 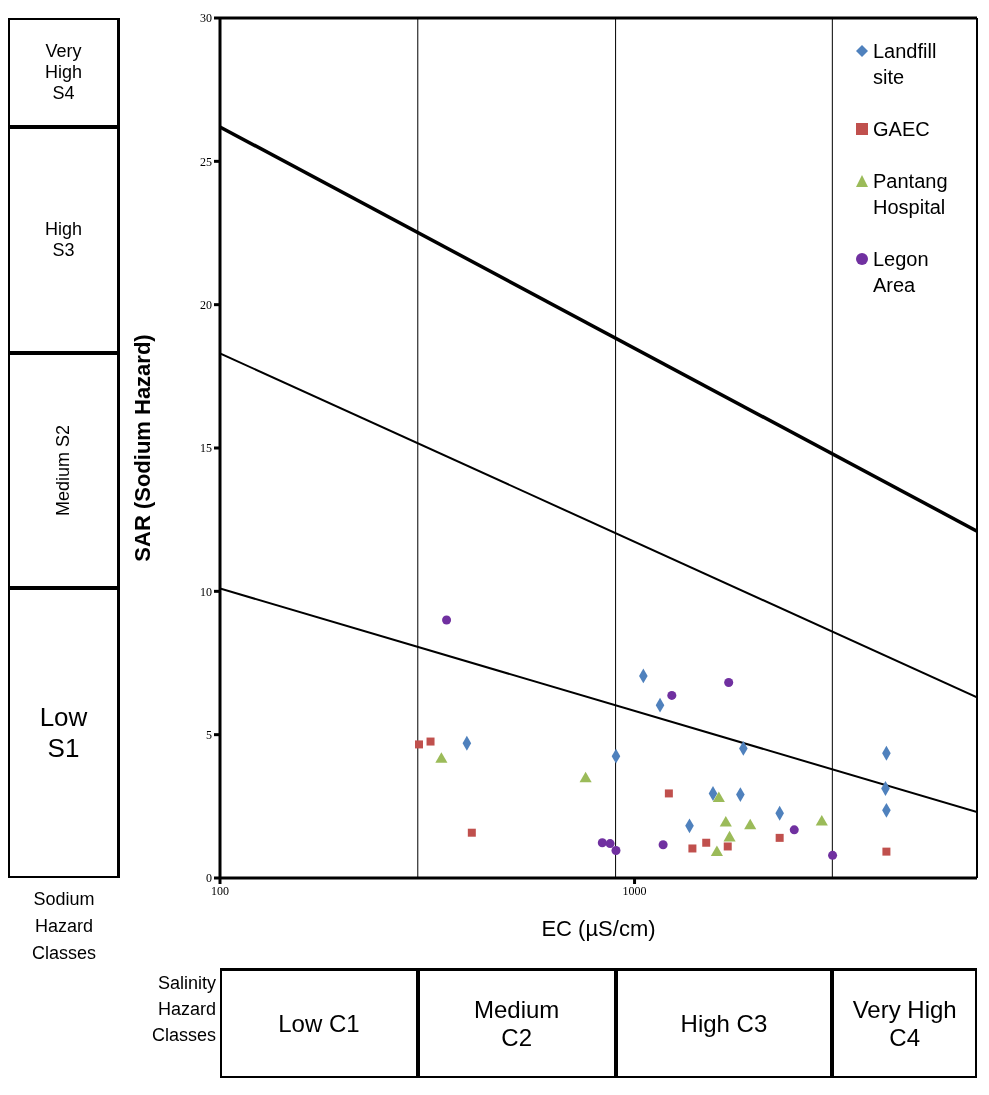 What do you see at coordinates (517, 1023) in the screenshot?
I see `text: Medium C2` at bounding box center [517, 1023].